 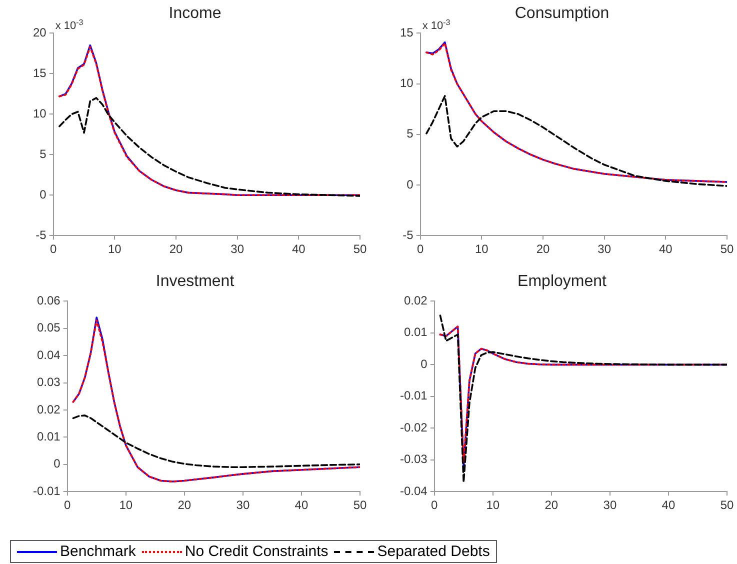 I want to click on chart-title: Investment, so click(x=195, y=281).